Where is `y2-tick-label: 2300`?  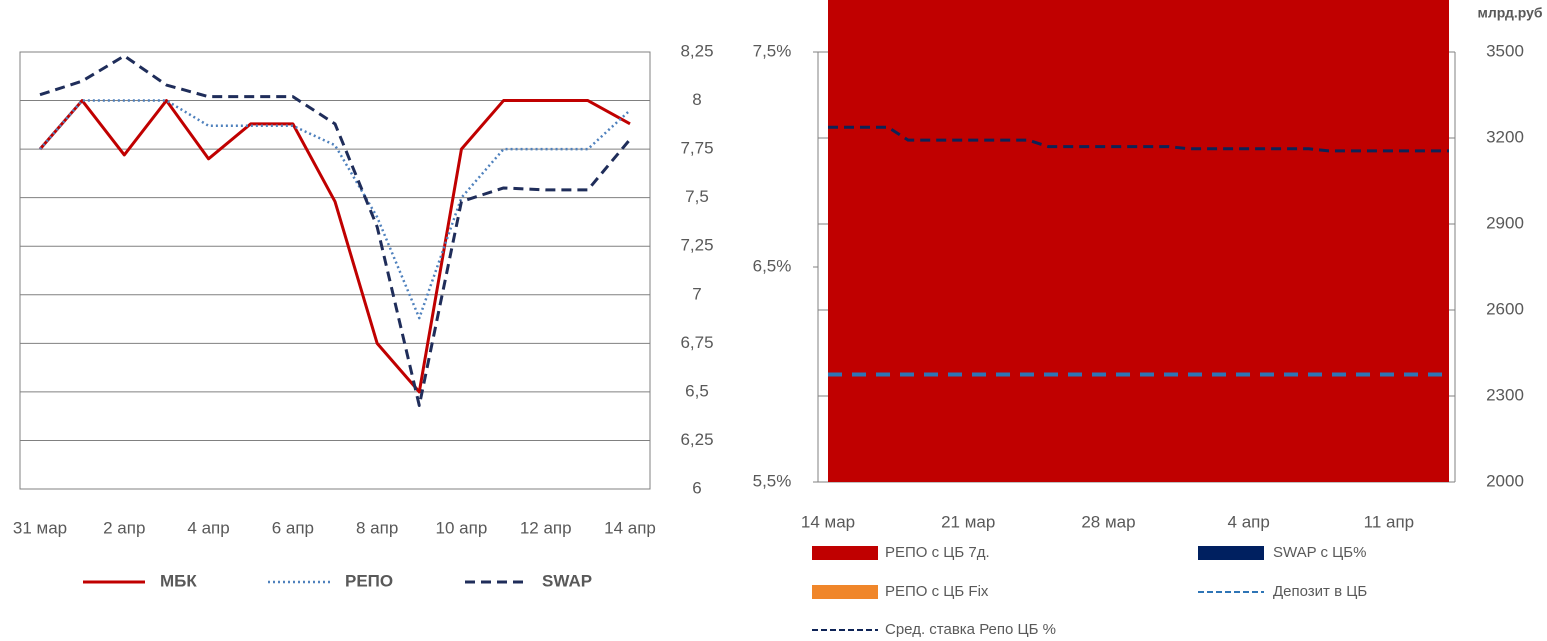 y2-tick-label: 2300 is located at coordinates (1505, 394).